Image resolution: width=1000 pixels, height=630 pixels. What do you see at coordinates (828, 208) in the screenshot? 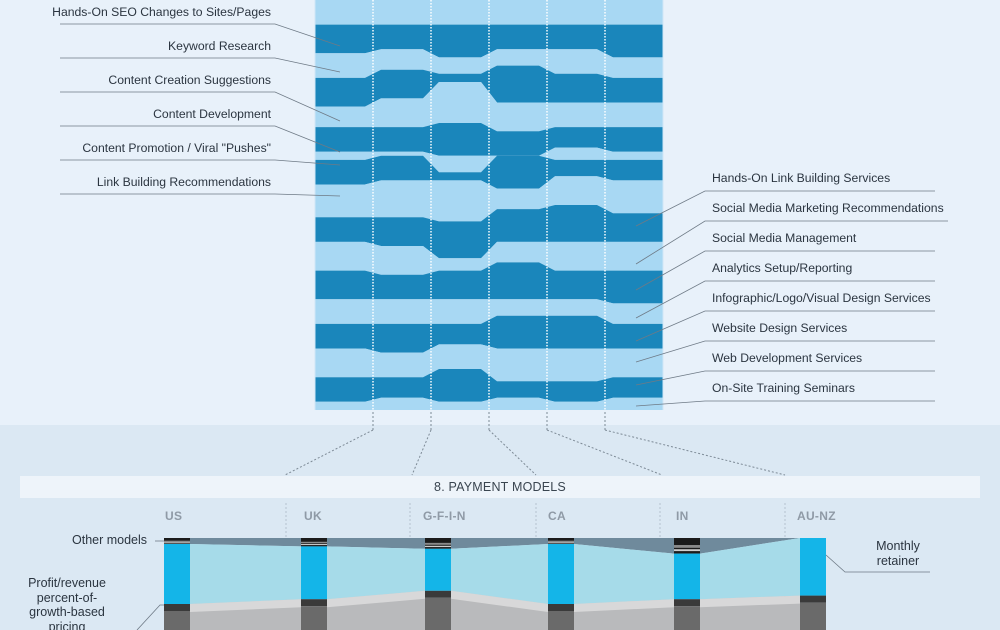
I see `right-service-label: Social Media Marketing Recommendations` at bounding box center [828, 208].